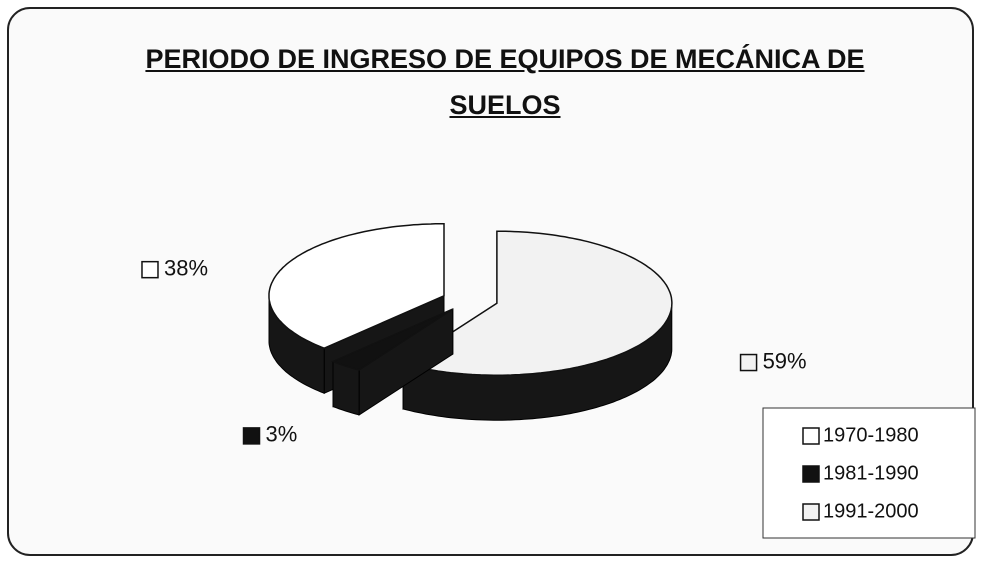  I want to click on legend-box, so click(869, 473).